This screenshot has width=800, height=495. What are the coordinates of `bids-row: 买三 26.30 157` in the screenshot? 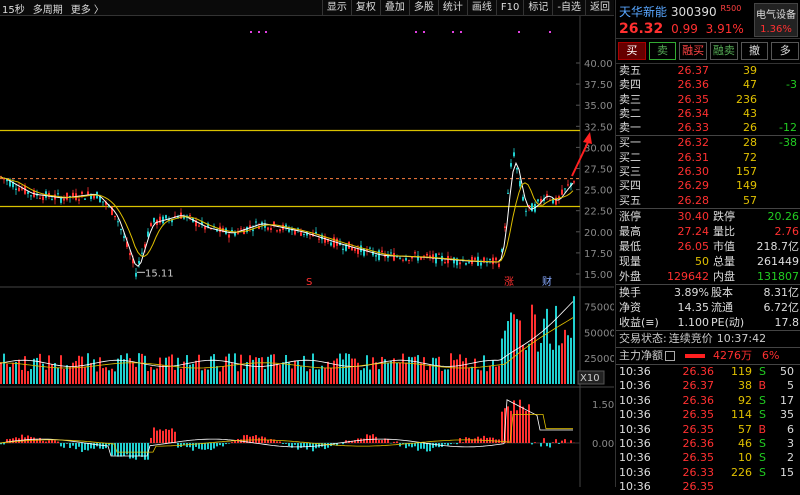 It's located at (708, 172).